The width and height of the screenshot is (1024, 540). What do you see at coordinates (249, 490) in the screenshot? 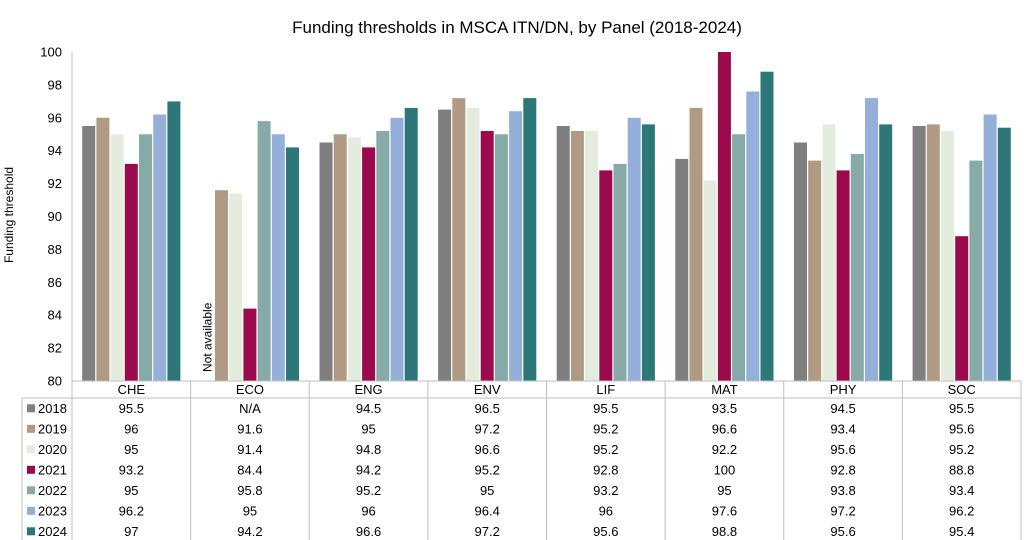
I see `table-cell: 95.8` at bounding box center [249, 490].